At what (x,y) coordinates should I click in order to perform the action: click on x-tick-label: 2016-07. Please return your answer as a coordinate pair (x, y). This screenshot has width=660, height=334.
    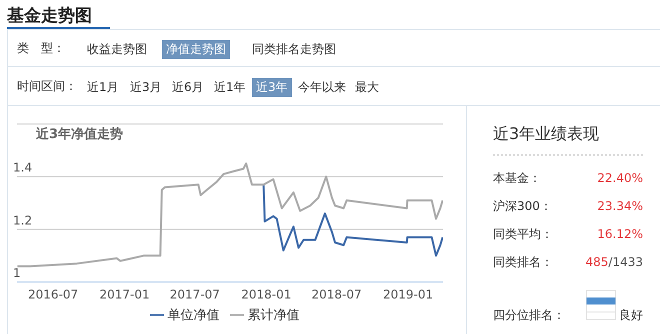
    Looking at the image, I should click on (53, 295).